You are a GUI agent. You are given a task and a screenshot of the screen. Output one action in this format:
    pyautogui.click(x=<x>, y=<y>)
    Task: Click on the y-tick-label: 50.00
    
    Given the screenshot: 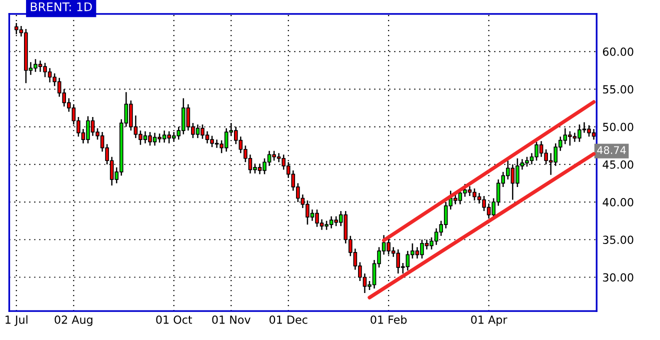 What is the action you would take?
    pyautogui.click(x=618, y=127)
    